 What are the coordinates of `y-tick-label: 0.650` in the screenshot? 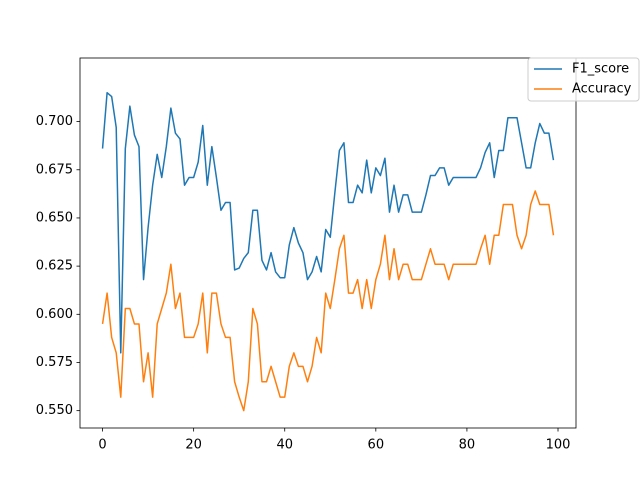 It's located at (54, 217).